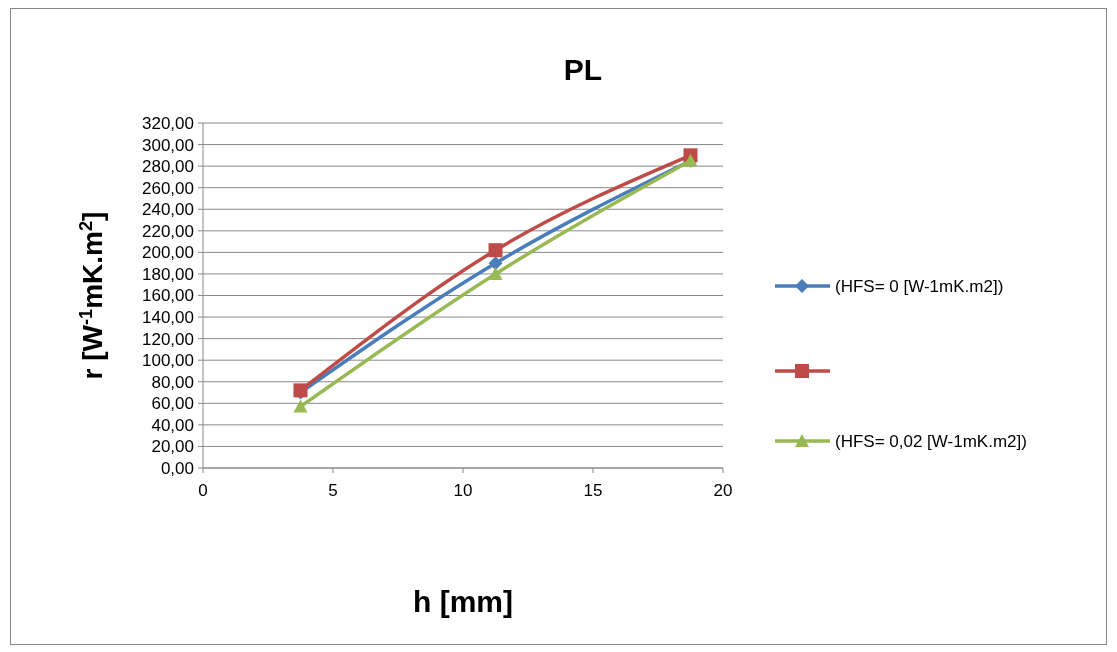 The image size is (1117, 652). I want to click on x-tick-label: 0, so click(203, 490).